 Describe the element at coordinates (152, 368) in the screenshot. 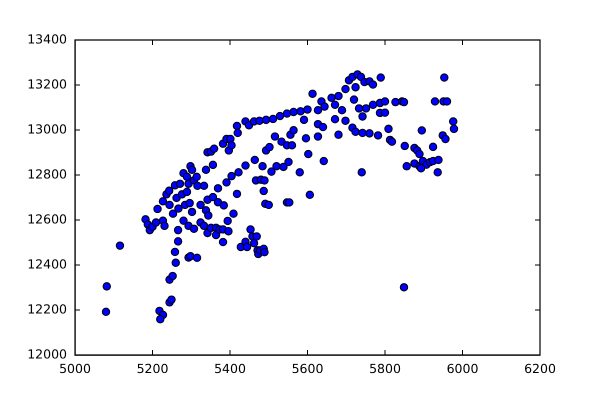

I see `x-tick-label: 5200` at that location.